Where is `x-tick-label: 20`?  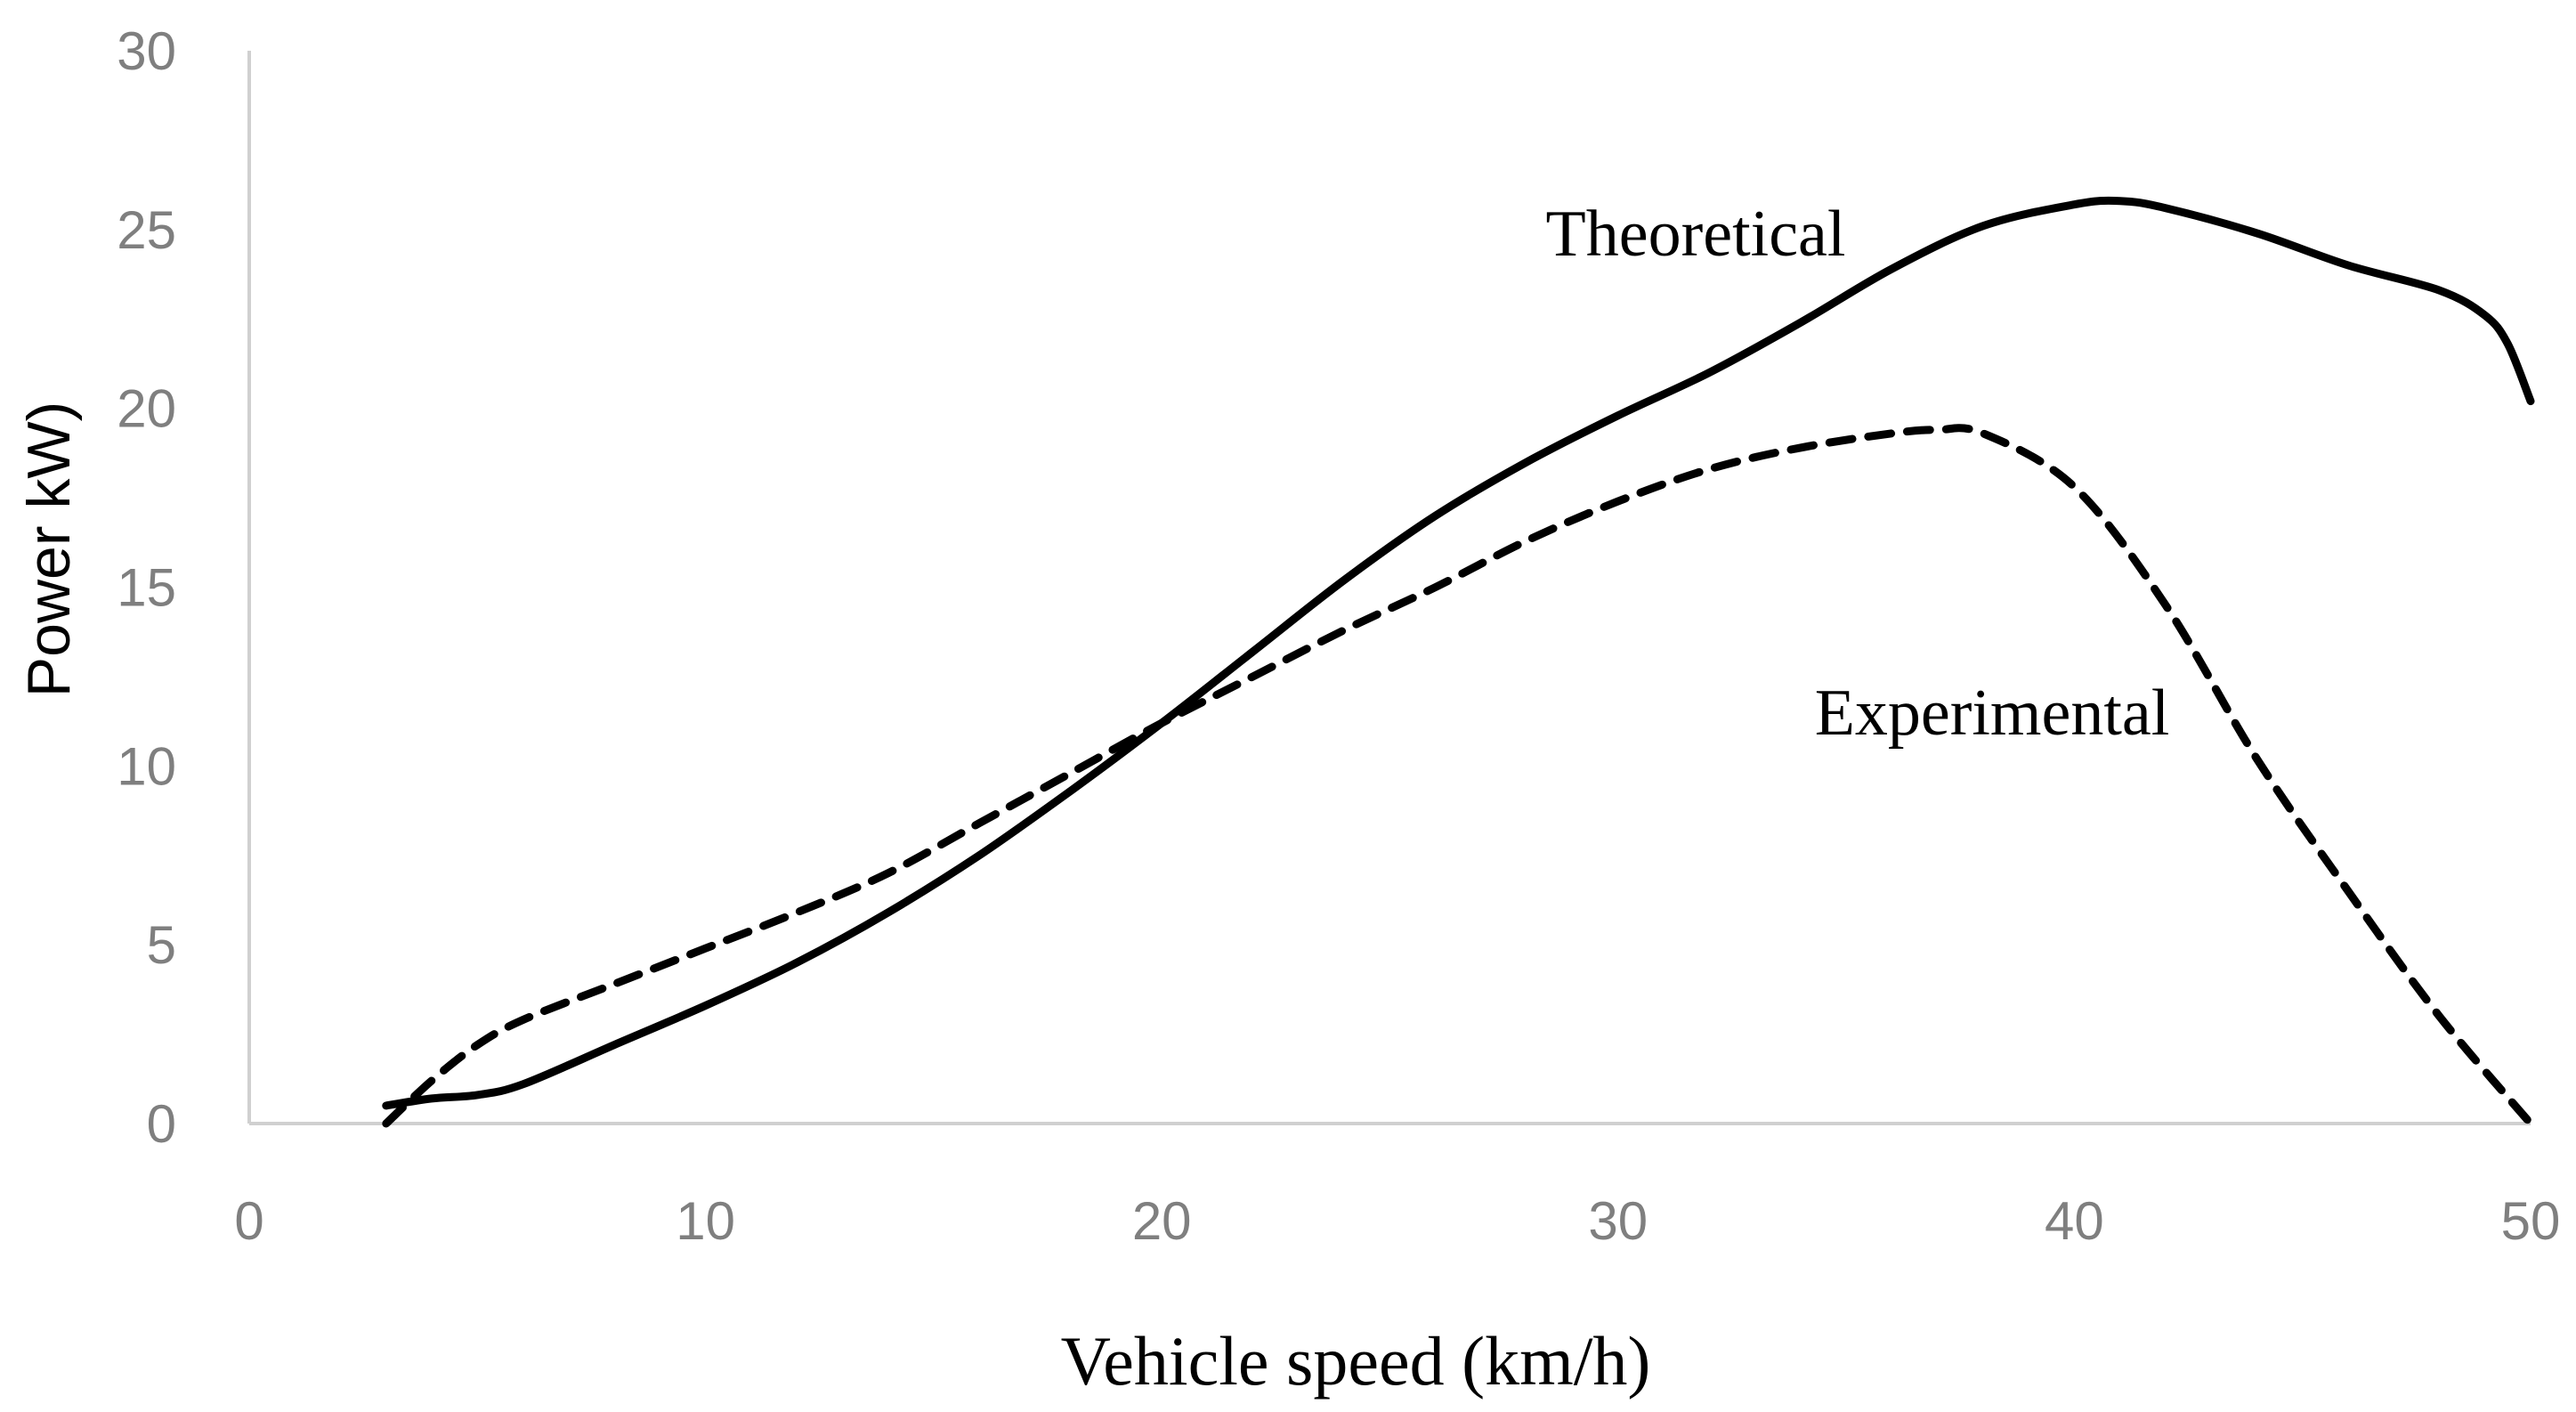
x-tick-label: 20 is located at coordinates (1162, 1221).